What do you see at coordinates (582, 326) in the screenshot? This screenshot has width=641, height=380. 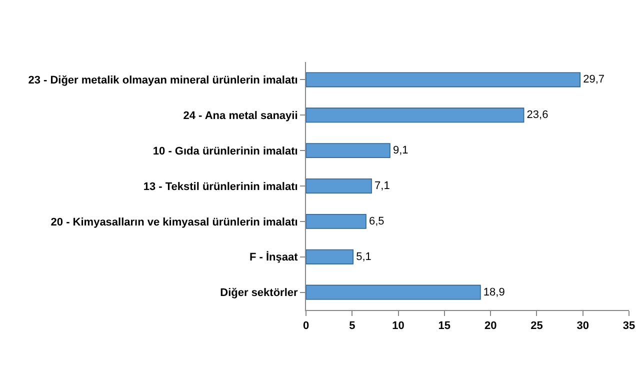 I see `x-tick-label: 30` at bounding box center [582, 326].